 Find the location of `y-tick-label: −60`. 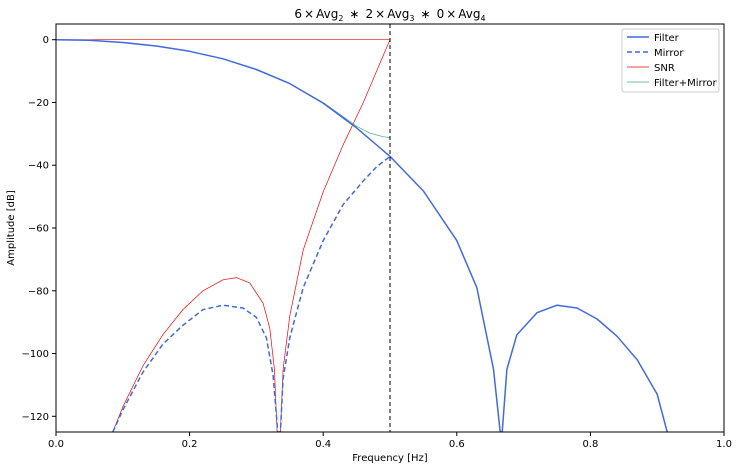

y-tick-label: −60 is located at coordinates (38, 229).